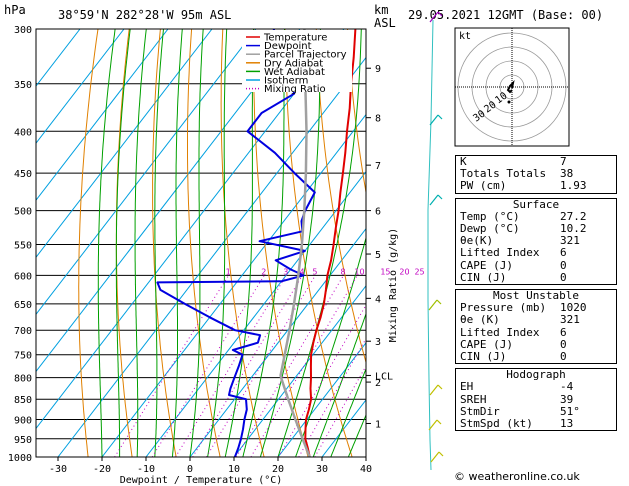 This screenshot has height=486, width=629. What do you see at coordinates (490, 229) in the screenshot?
I see `index-label: Dewp (°C)` at bounding box center [490, 229].